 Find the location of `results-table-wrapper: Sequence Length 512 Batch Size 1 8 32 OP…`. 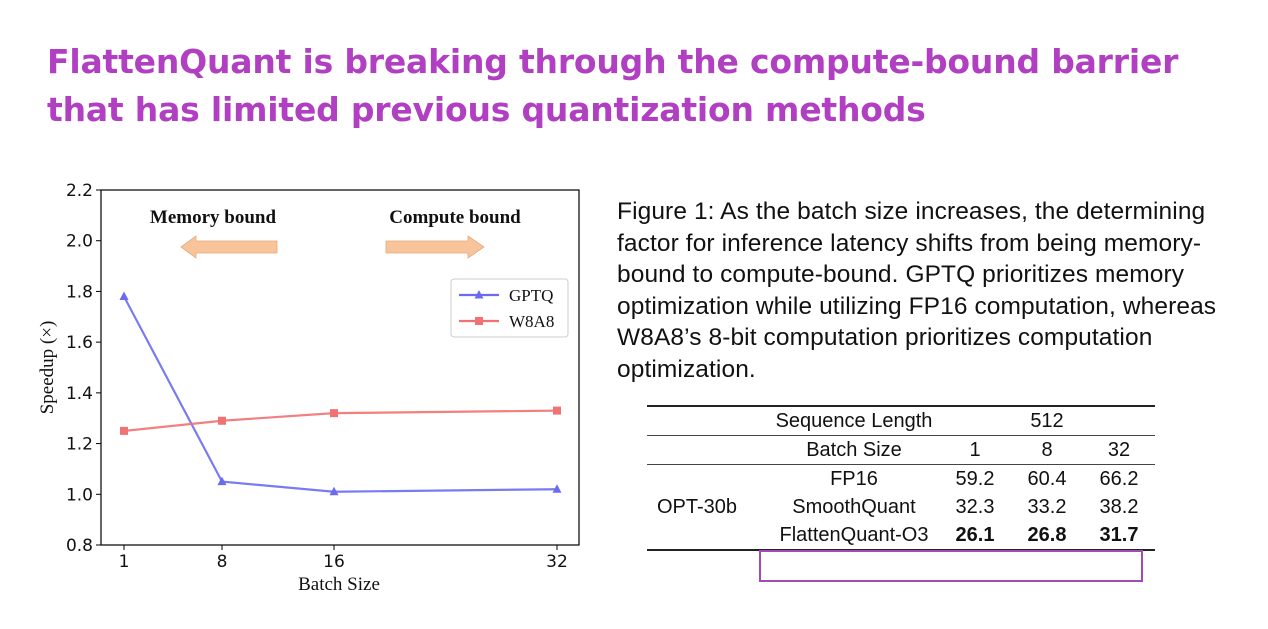

results-table-wrapper: Sequence Length 512 Batch Size 1 8 32 OP… is located at coordinates (901, 478).